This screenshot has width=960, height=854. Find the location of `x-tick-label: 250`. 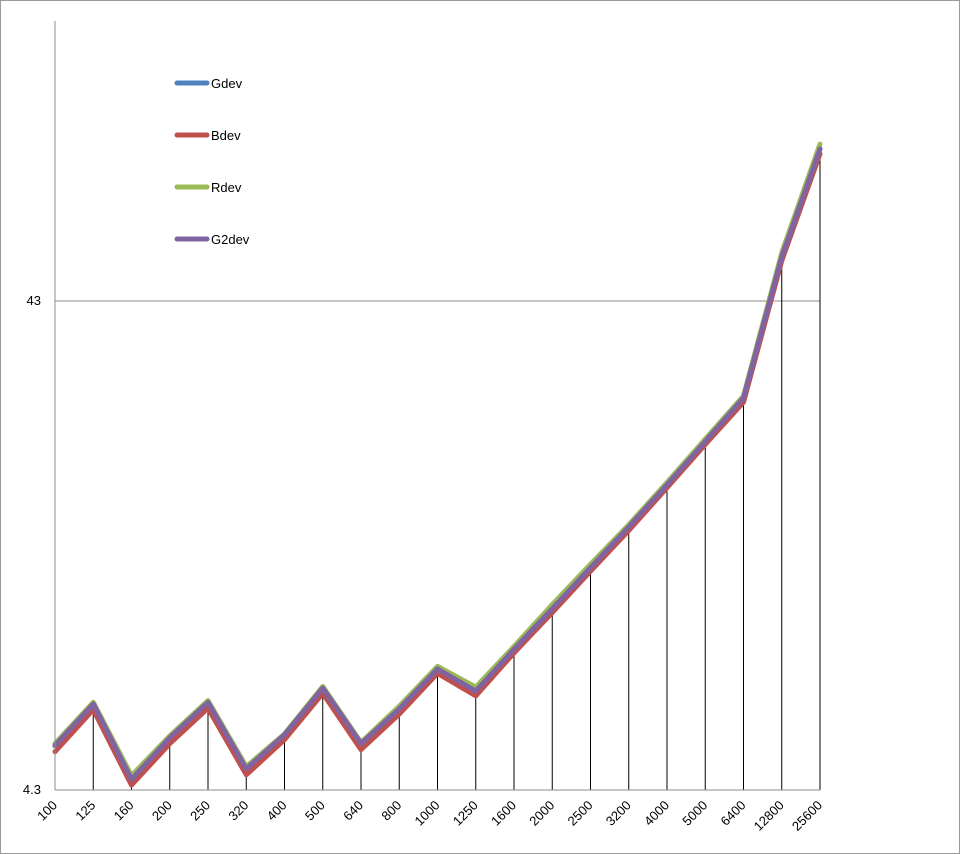

x-tick-label: 250 is located at coordinates (200, 811).